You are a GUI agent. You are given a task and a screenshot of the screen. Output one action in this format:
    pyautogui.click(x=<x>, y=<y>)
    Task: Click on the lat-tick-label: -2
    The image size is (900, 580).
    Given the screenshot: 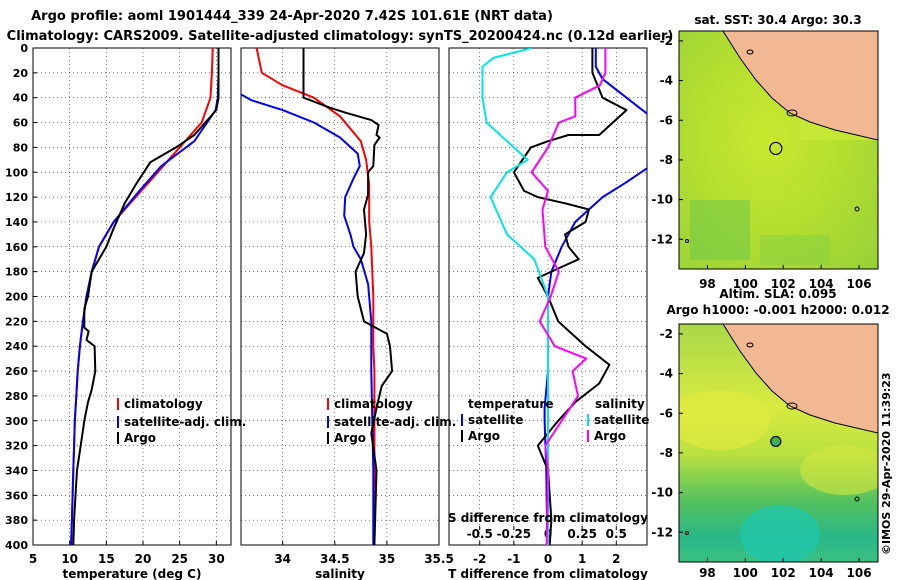 What is the action you would take?
    pyautogui.click(x=666, y=41)
    